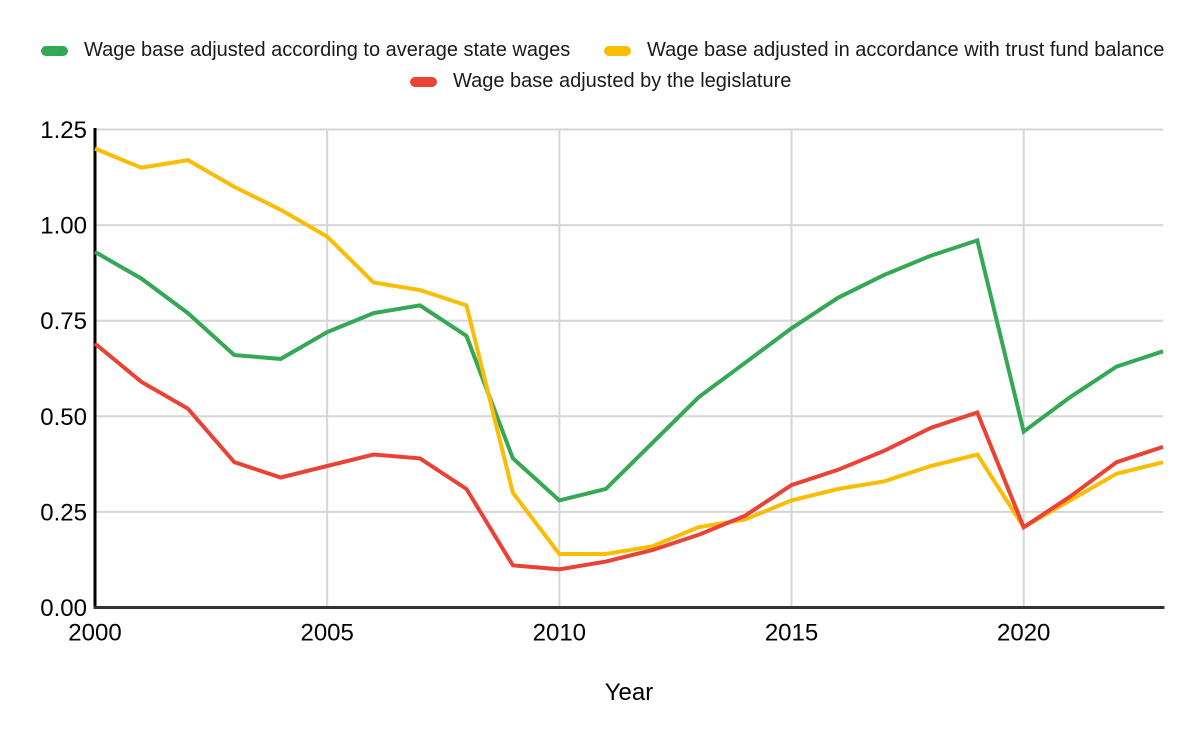 The height and width of the screenshot is (742, 1200). I want to click on y-tick-label-1.25: 1.25, so click(63, 130).